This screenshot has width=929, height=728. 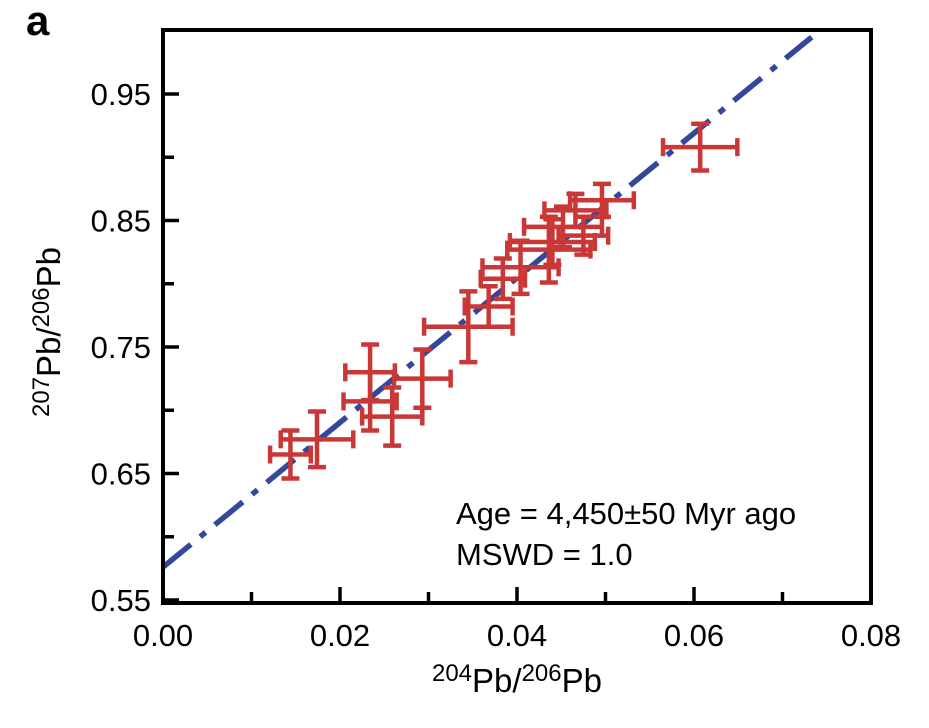 What do you see at coordinates (517, 679) in the screenshot?
I see `x-axis-label: 204Pb/206Pb` at bounding box center [517, 679].